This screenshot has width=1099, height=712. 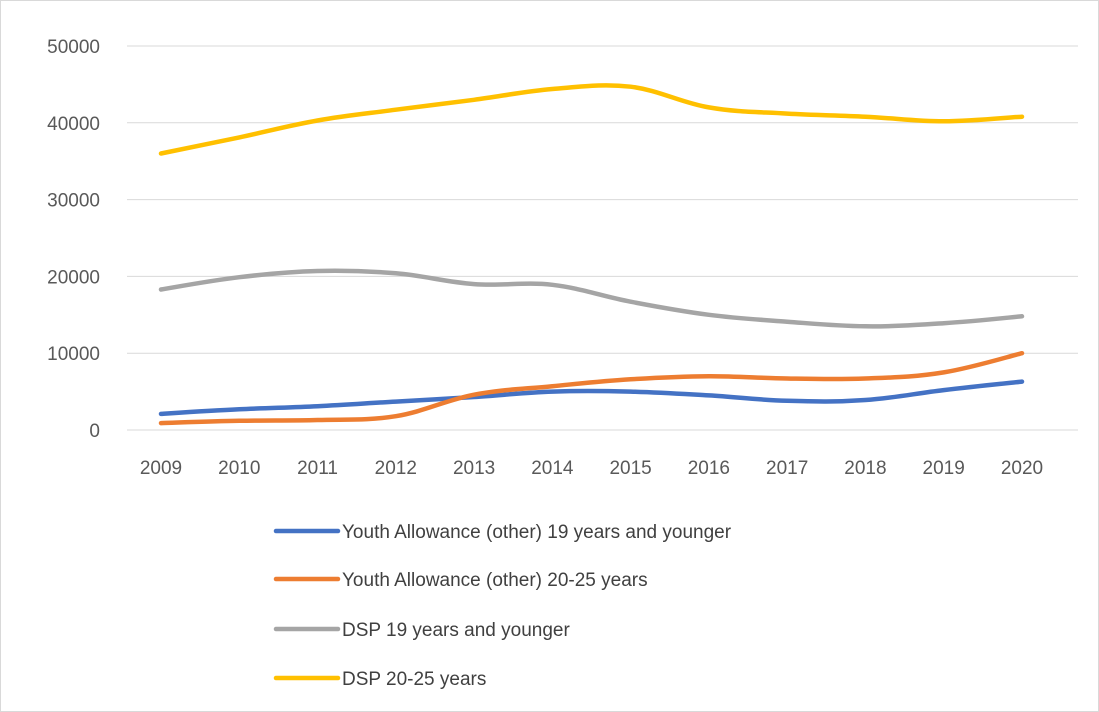 I want to click on x-tick-label: 2017, so click(x=787, y=468).